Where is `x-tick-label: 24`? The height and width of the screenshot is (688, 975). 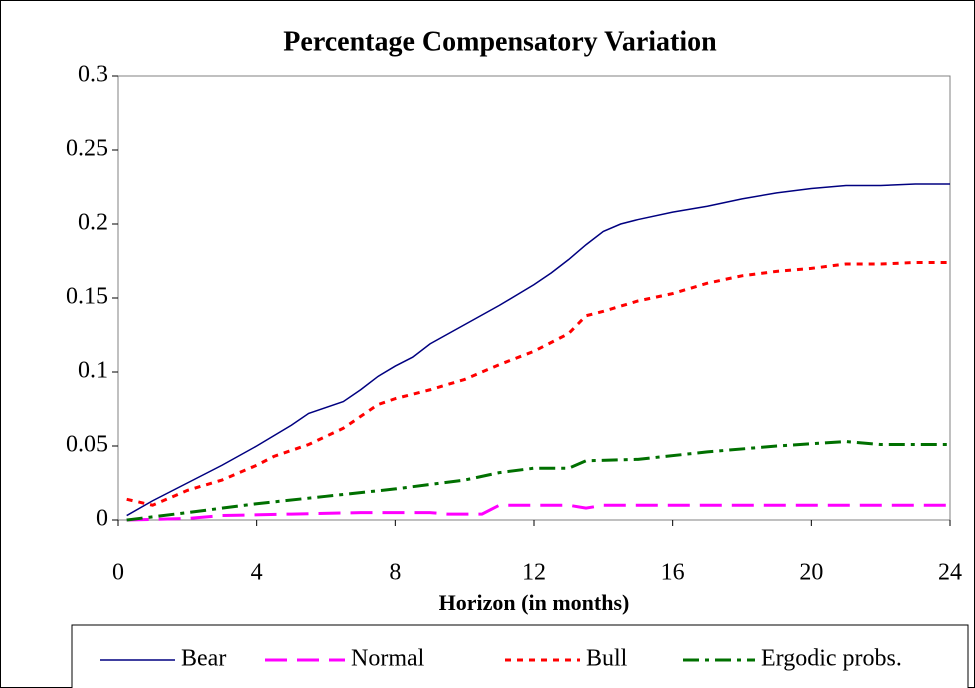 x-tick-label: 24 is located at coordinates (950, 573).